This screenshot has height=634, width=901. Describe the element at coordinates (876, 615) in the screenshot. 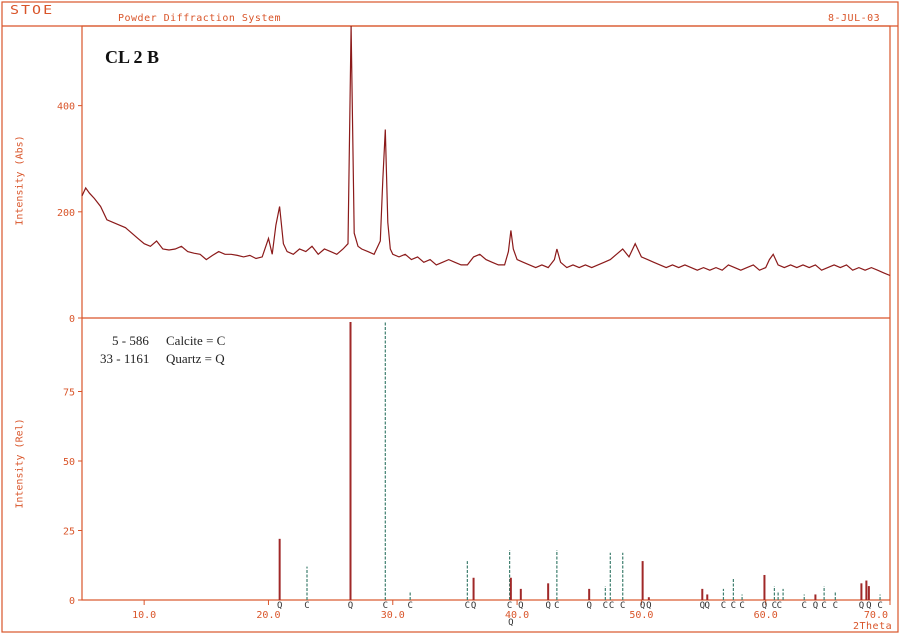

I see `x-tick-label: 70.0` at that location.